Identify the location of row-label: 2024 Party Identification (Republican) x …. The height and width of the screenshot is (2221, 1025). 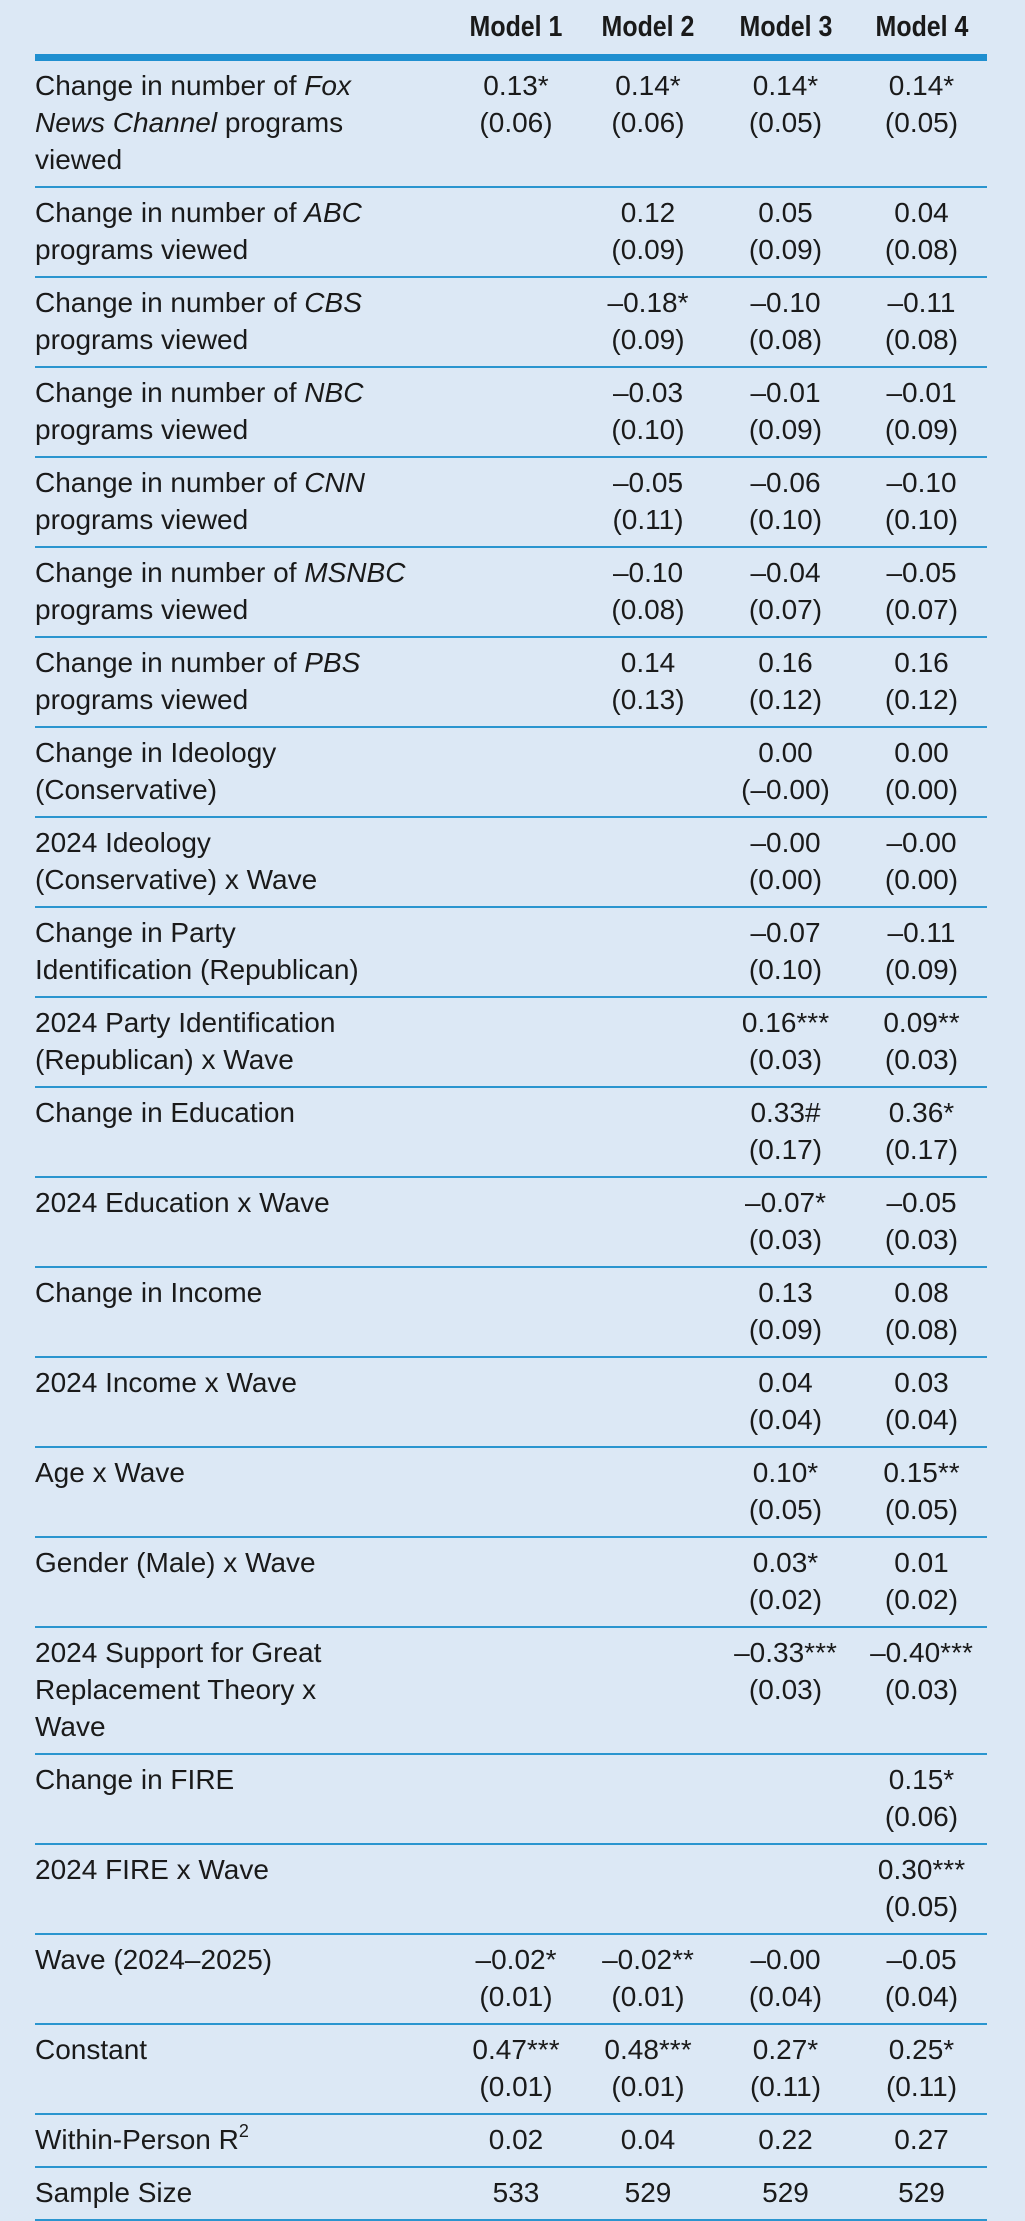
(243, 1042).